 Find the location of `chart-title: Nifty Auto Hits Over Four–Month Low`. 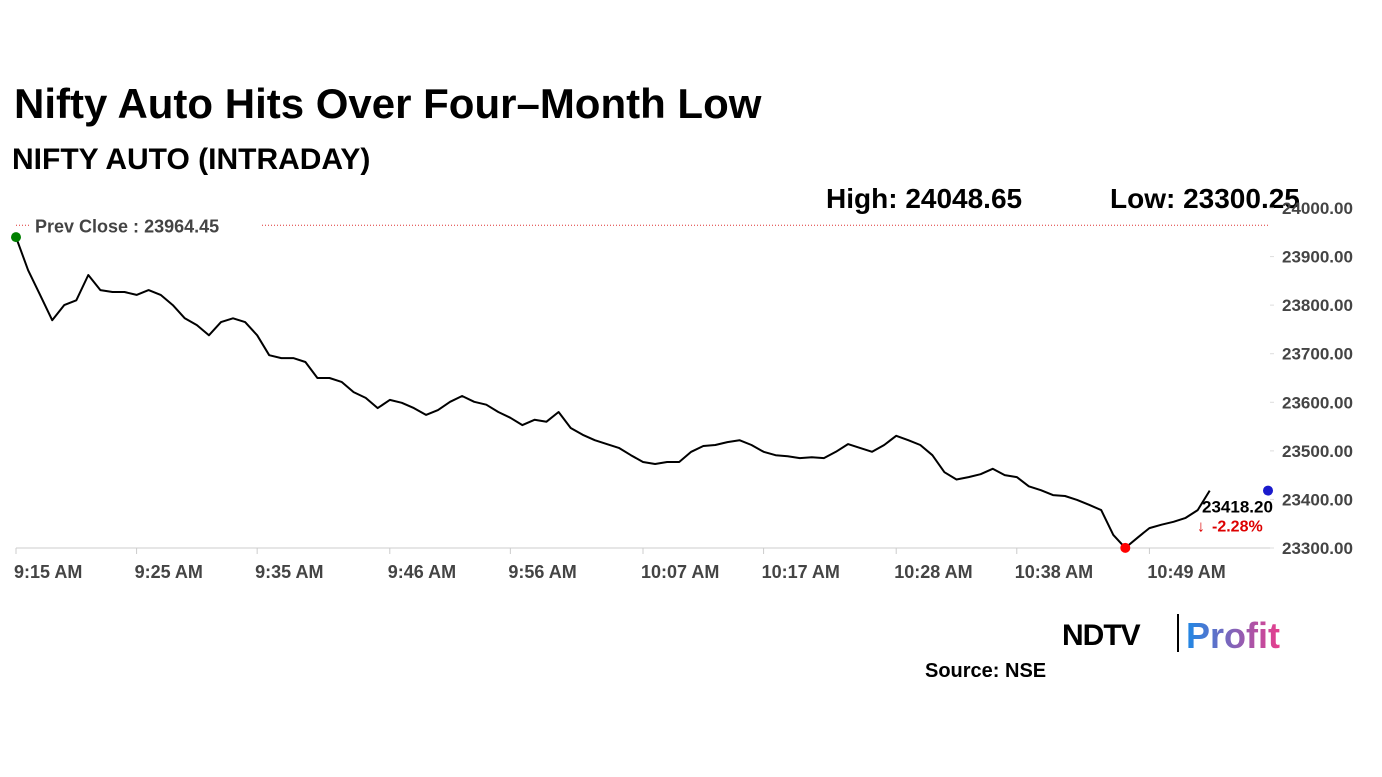

chart-title: Nifty Auto Hits Over Four–Month Low is located at coordinates (388, 103).